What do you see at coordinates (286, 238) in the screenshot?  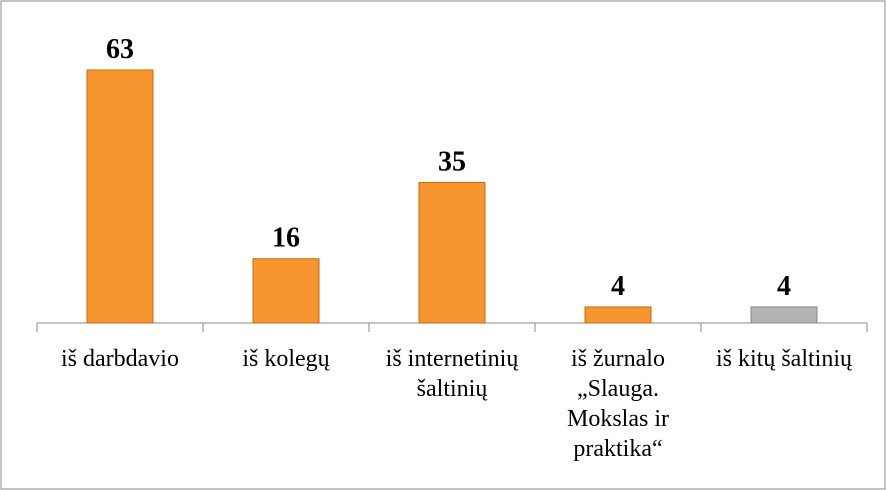 I see `value-label: 16` at bounding box center [286, 238].